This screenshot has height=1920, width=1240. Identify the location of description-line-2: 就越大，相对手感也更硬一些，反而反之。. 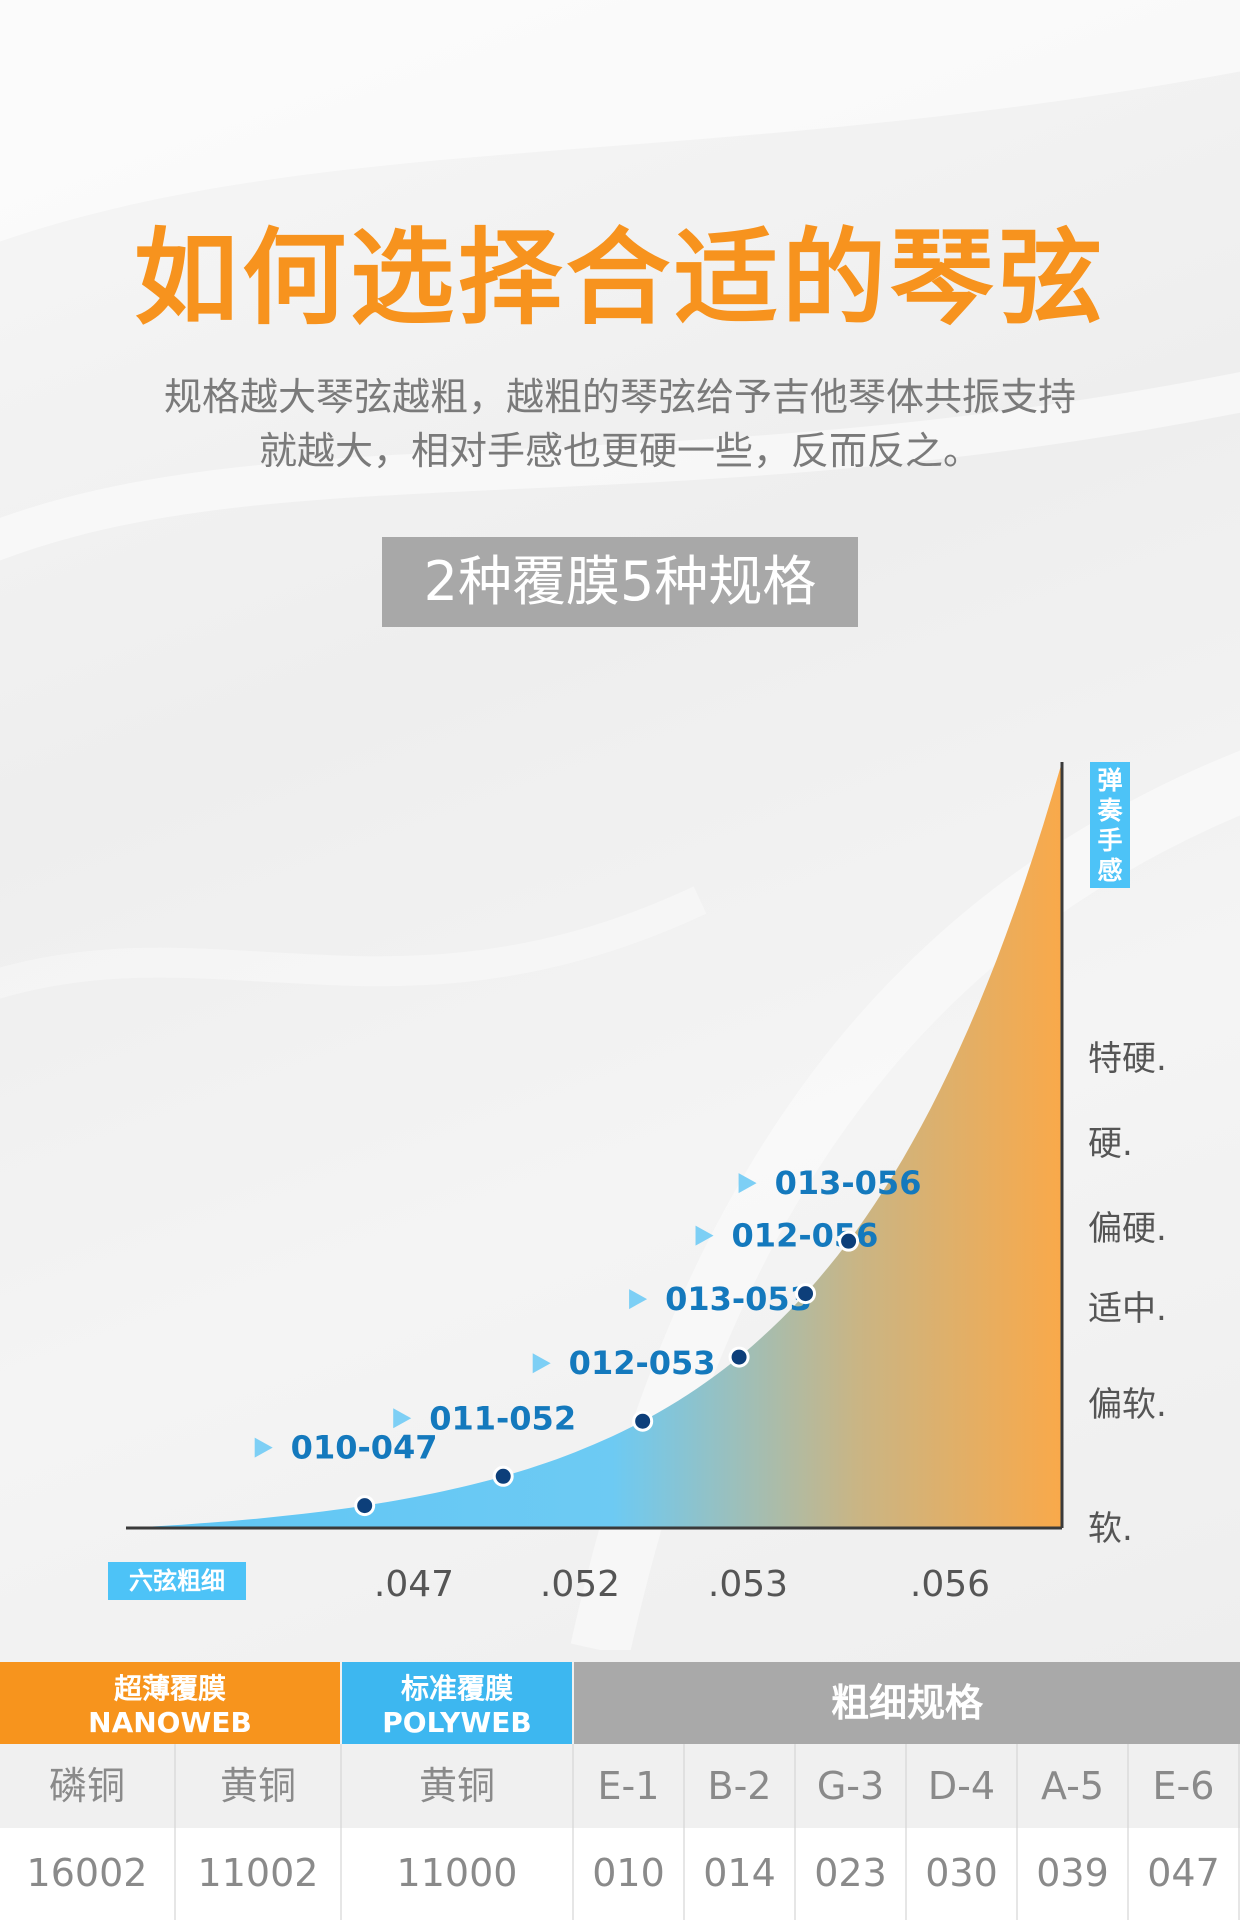
(619, 451).